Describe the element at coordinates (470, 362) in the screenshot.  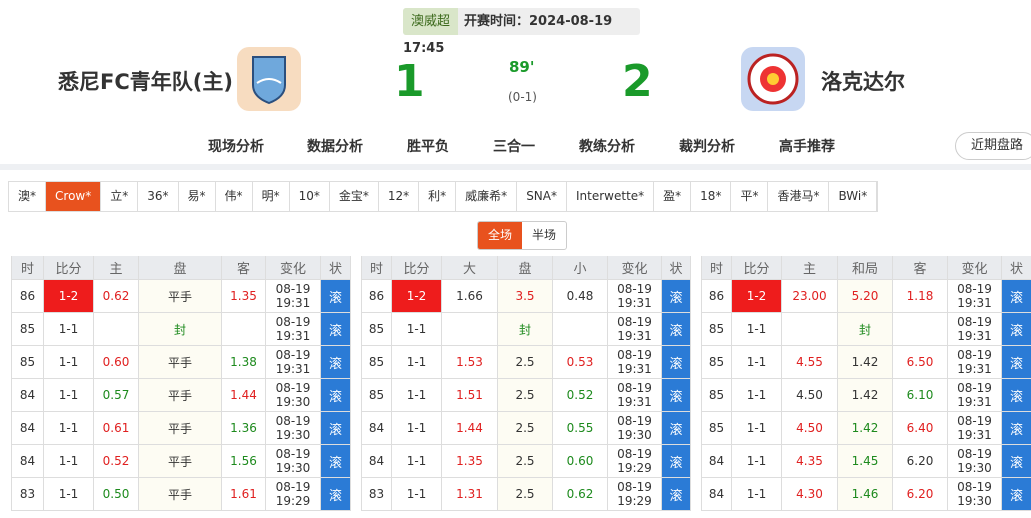
I see `table-cell: 1.53` at that location.